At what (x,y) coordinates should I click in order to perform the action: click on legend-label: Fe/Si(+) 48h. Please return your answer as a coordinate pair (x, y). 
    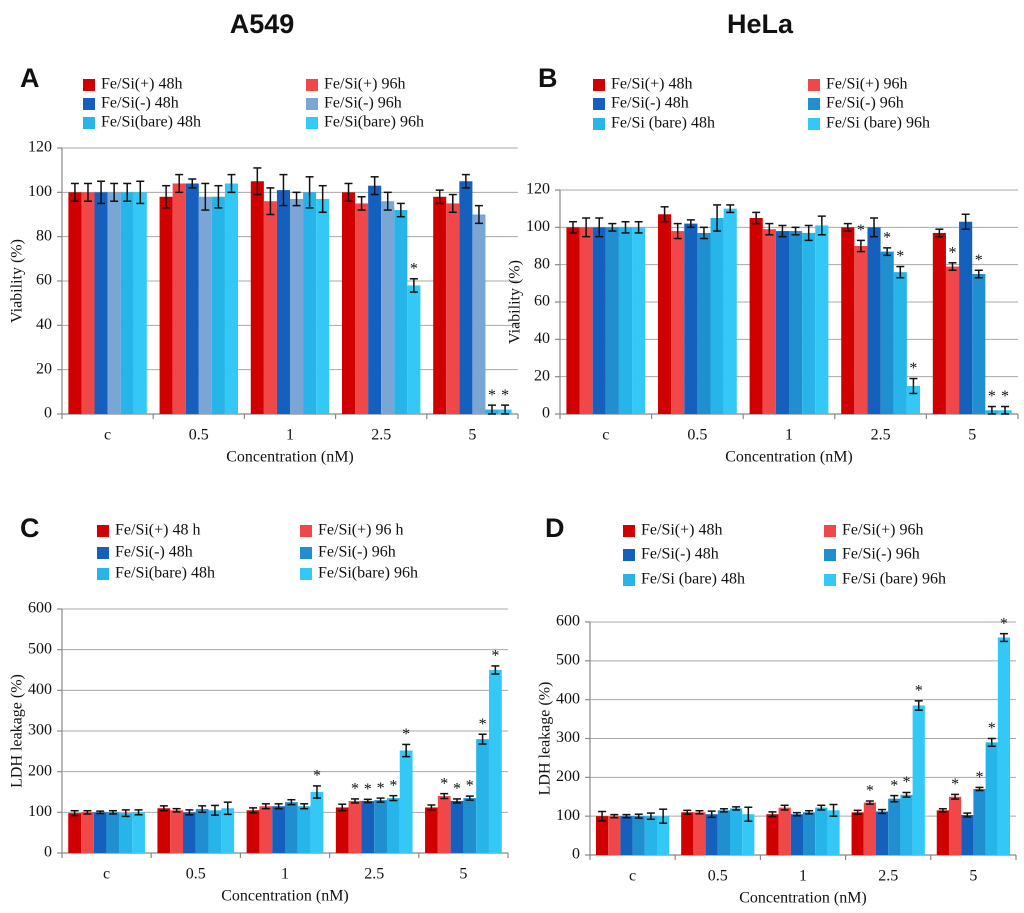
    Looking at the image, I should click on (681, 530).